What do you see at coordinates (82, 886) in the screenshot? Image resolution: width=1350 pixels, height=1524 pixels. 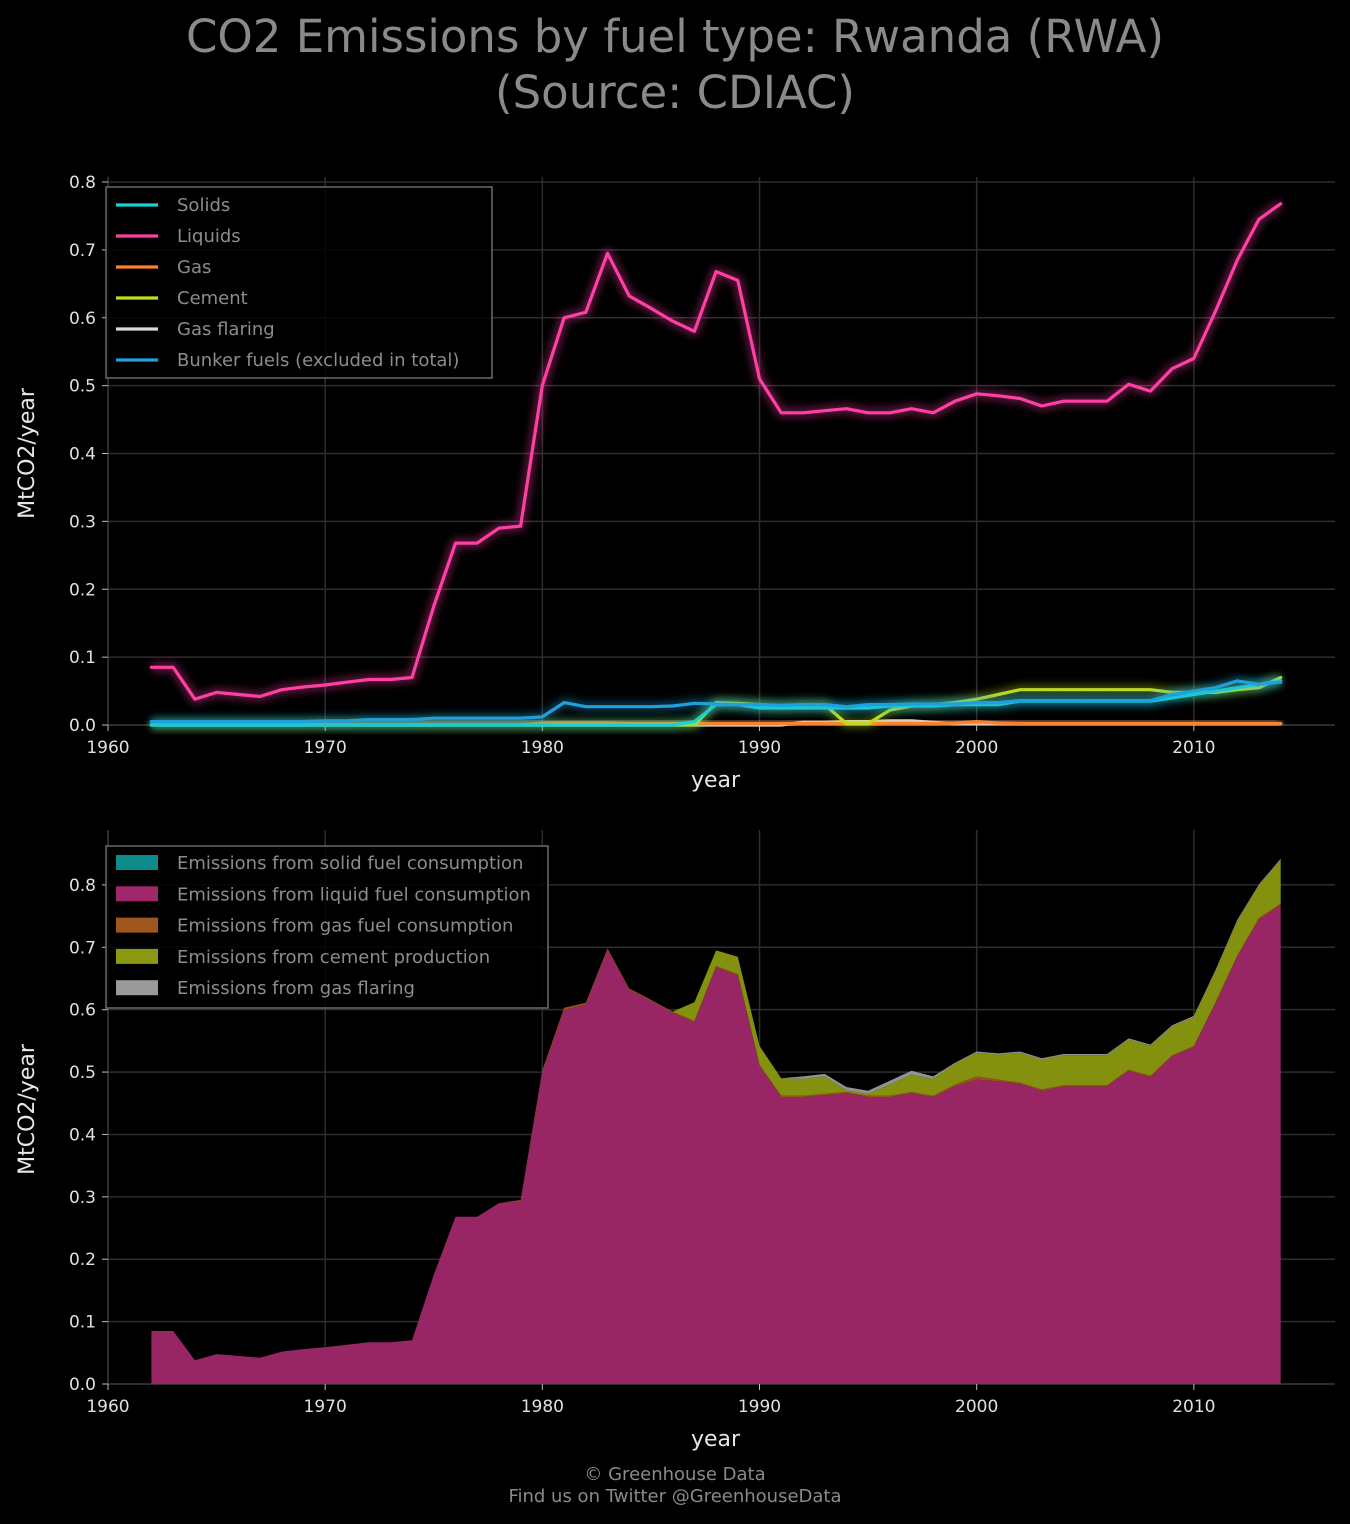 I see `y-tick-label: 0.8` at bounding box center [82, 886].